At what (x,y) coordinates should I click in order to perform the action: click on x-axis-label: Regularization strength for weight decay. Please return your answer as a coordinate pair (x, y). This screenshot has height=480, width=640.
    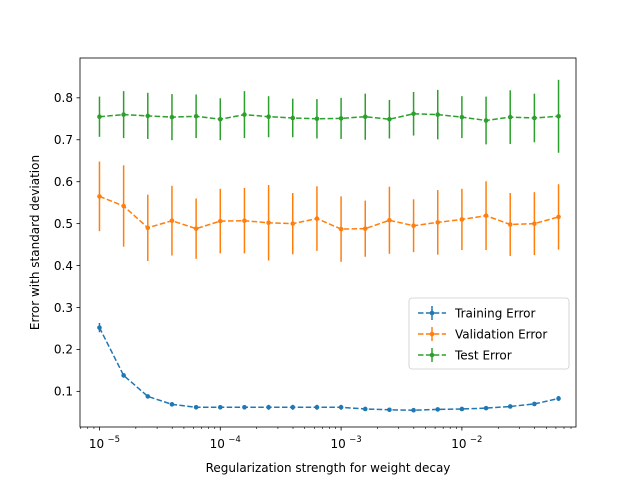
    Looking at the image, I should click on (328, 468).